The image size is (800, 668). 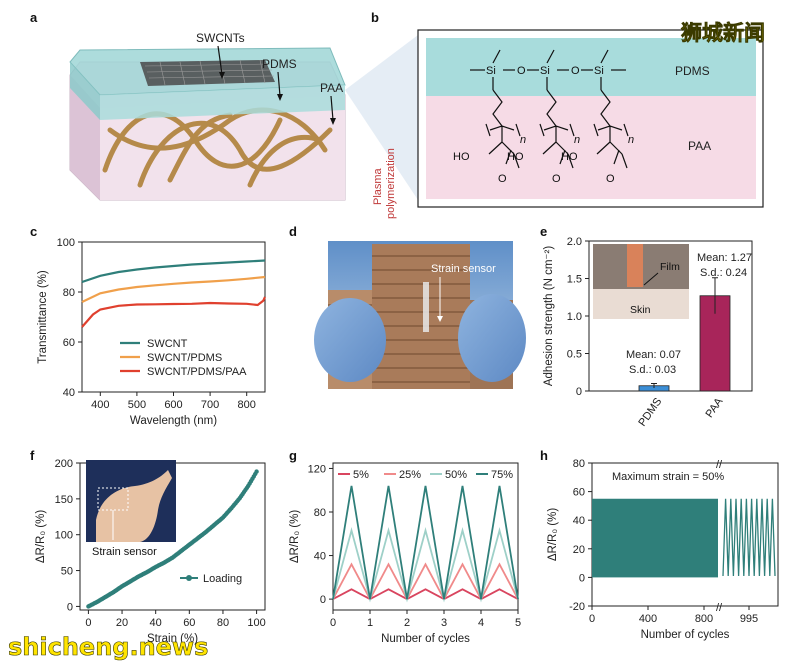 What do you see at coordinates (113, 499) in the screenshot?
I see `inset-f-sensor-box` at bounding box center [113, 499].